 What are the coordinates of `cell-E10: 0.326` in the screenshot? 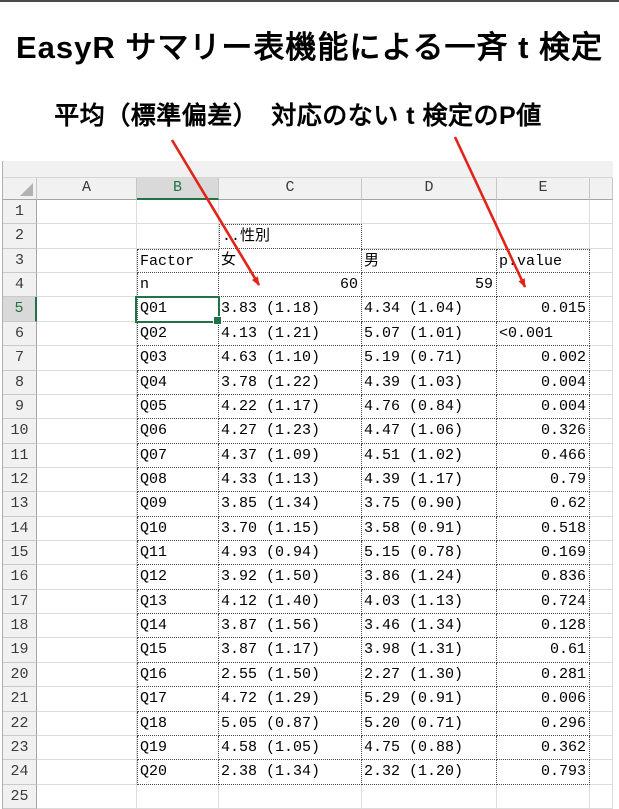 It's located at (543, 431).